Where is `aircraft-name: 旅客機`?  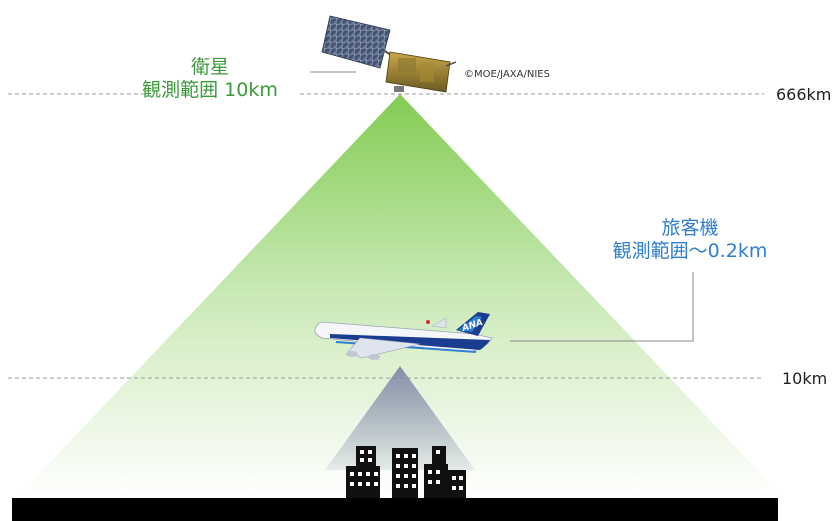 aircraft-name: 旅客機 is located at coordinates (690, 228).